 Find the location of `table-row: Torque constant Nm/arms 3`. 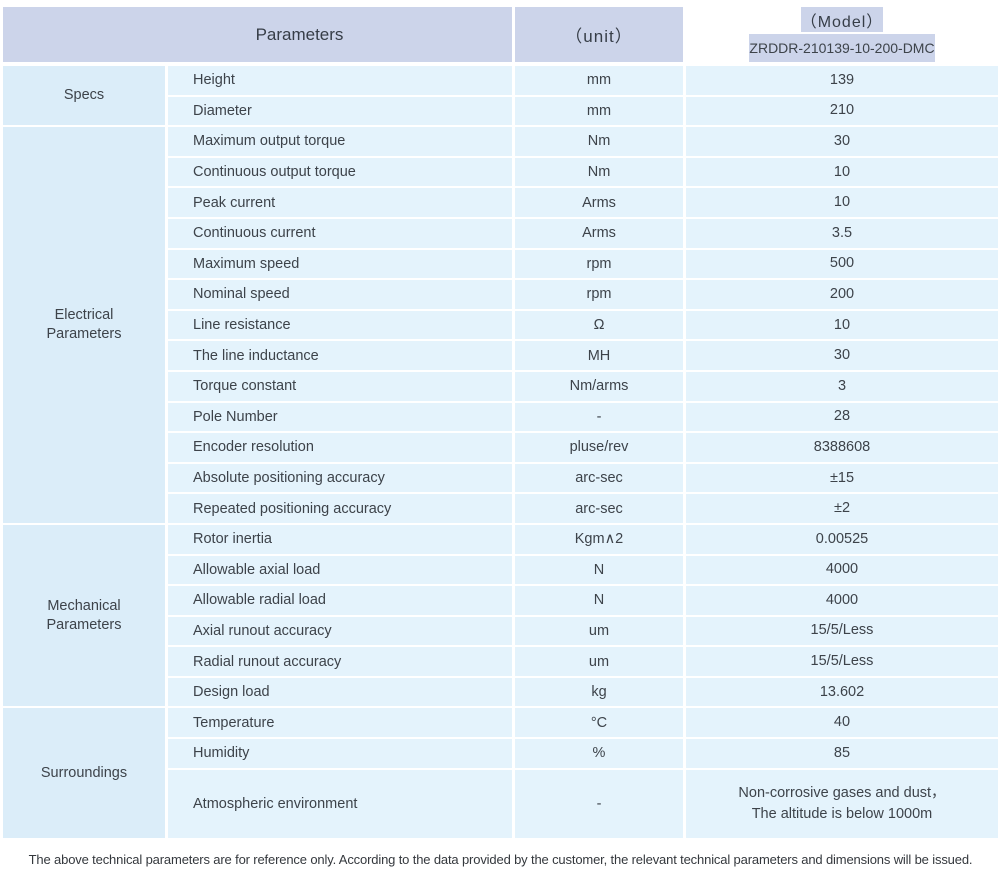

table-row: Torque constant Nm/arms 3 is located at coordinates (583, 386).